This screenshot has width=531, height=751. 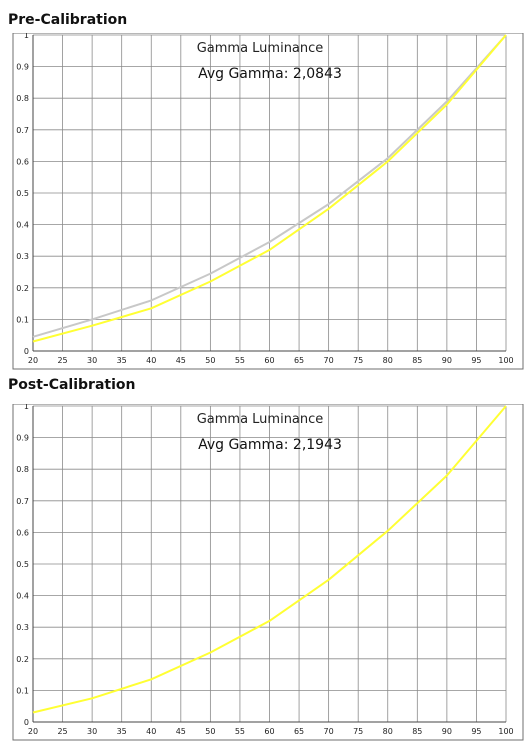 I want to click on chart-subtitle-avg-gamma: Avg Gamma: 2,1943, so click(x=270, y=445).